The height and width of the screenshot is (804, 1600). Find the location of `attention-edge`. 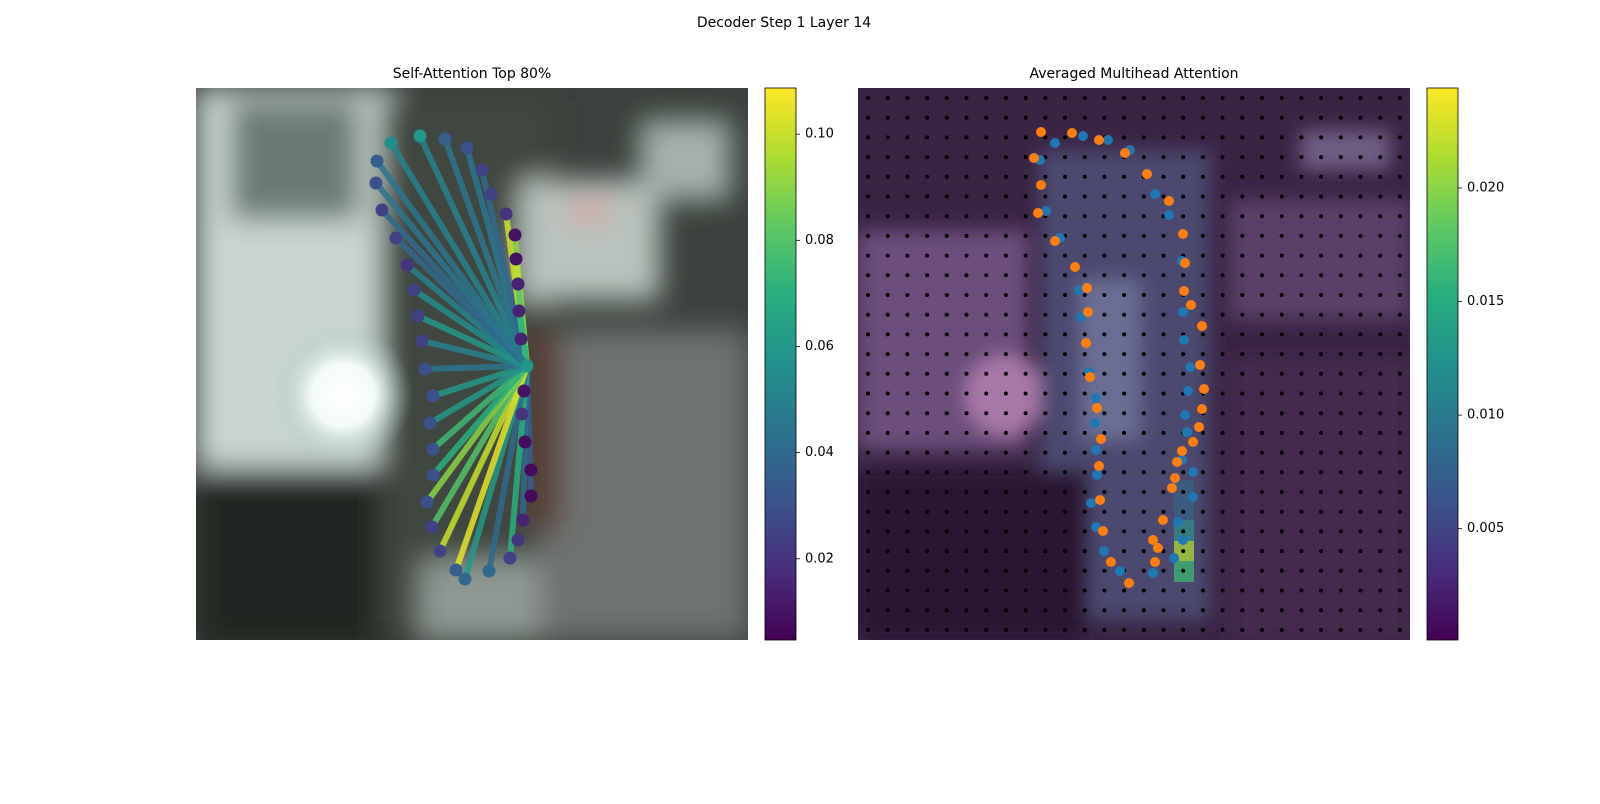

attention-edge is located at coordinates (491, 468).